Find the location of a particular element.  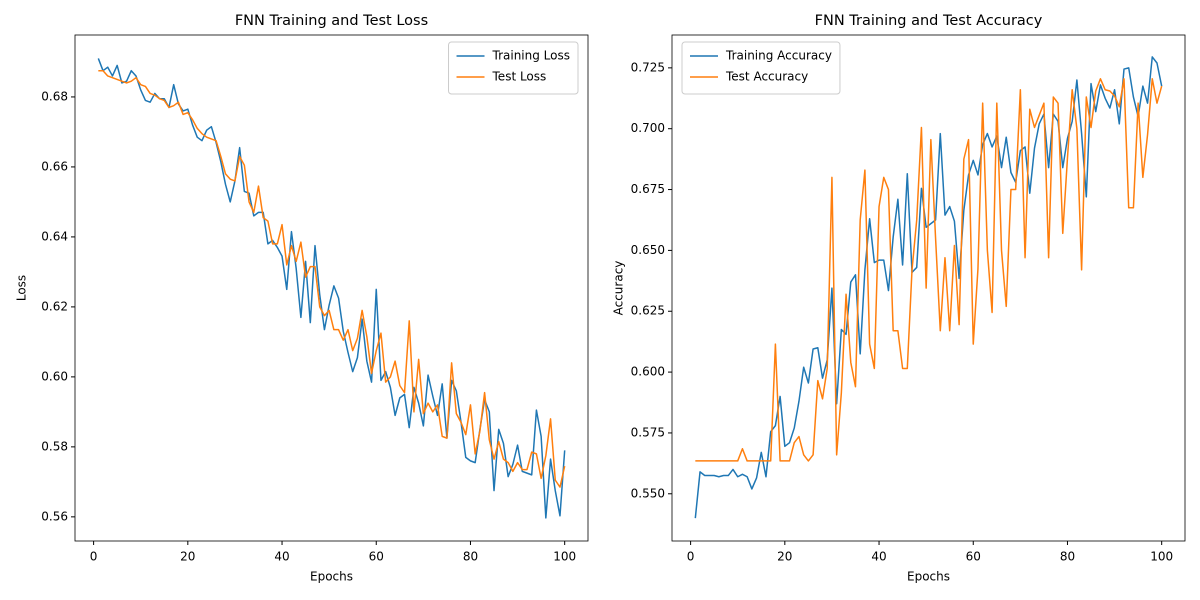

legend-label: Test Loss is located at coordinates (519, 77).